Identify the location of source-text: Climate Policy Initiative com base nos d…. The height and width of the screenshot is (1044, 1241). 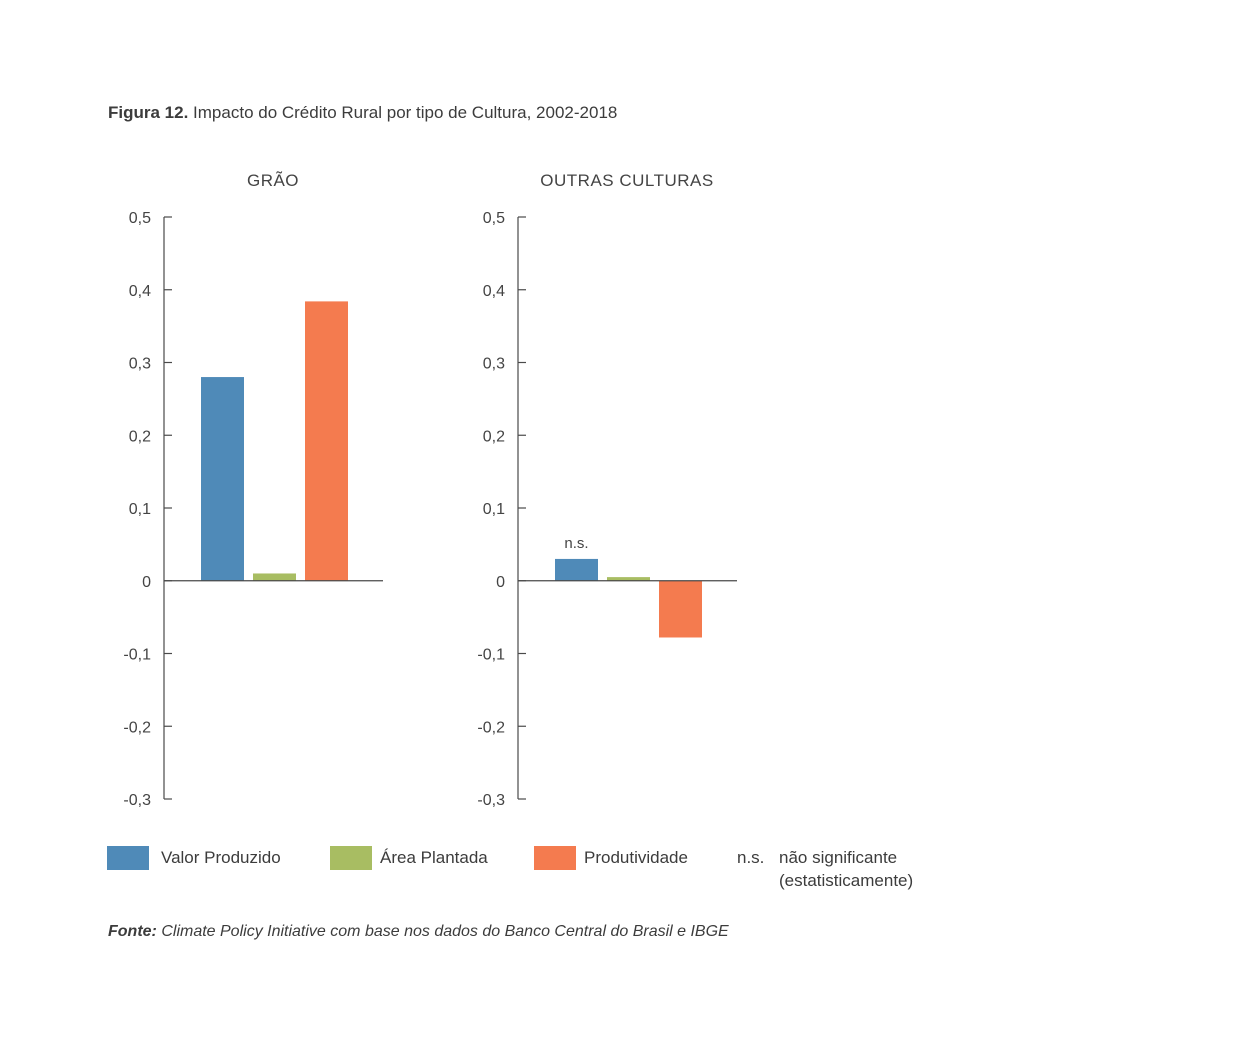
(445, 931).